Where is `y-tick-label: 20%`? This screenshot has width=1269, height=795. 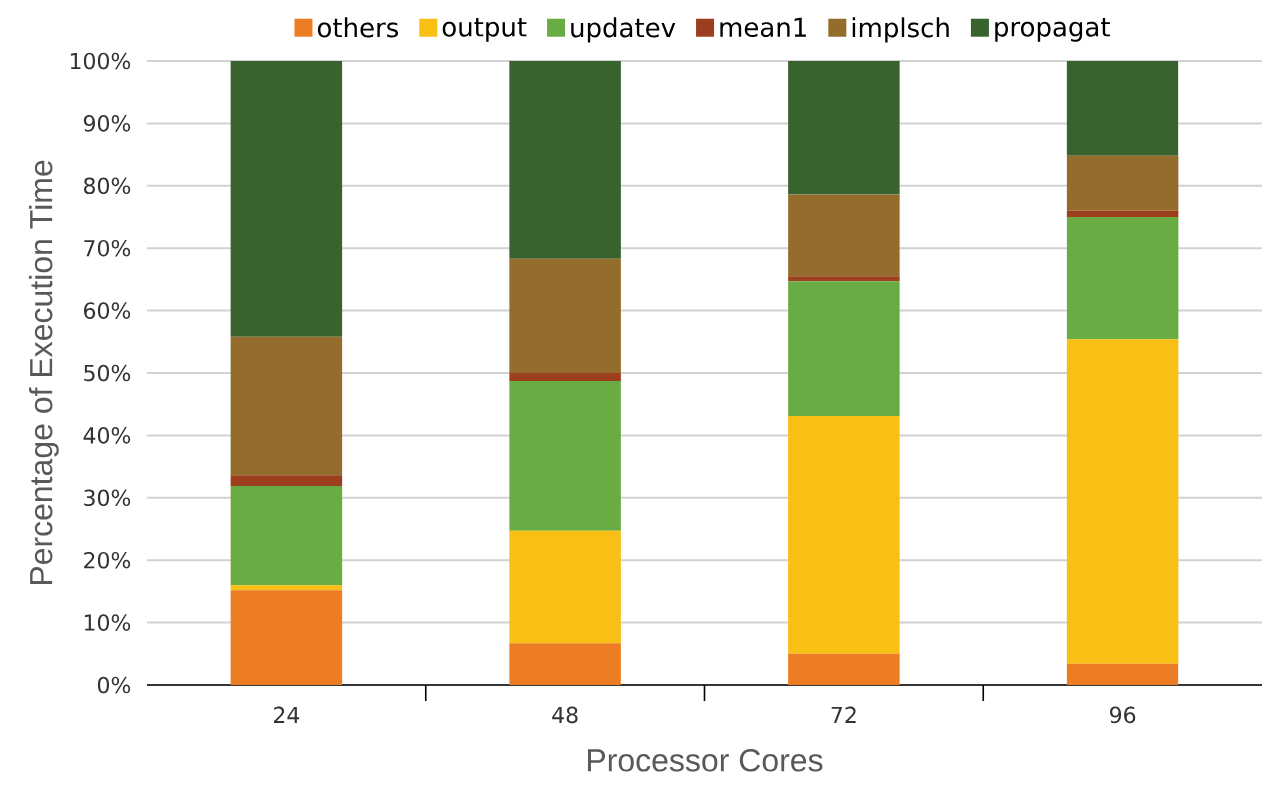
y-tick-label: 20% is located at coordinates (107, 560).